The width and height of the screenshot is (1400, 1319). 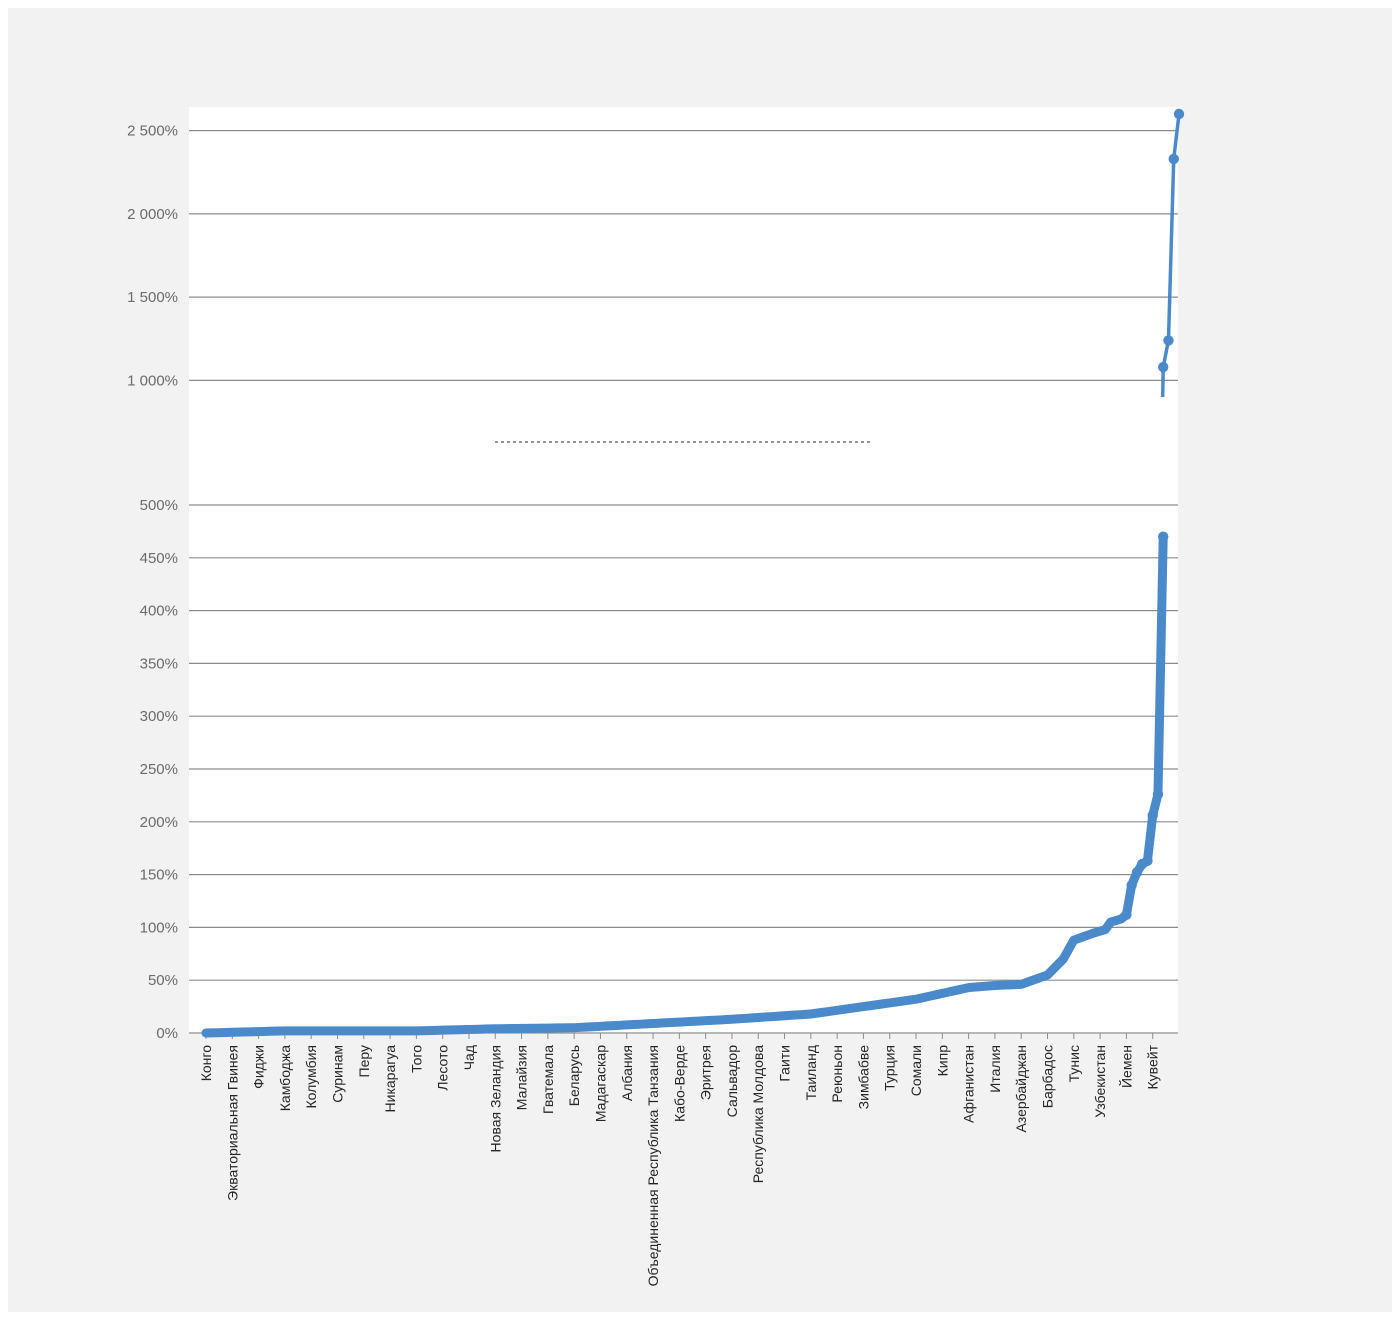 I want to click on x-category-label: Кипр, so click(x=942, y=1061).